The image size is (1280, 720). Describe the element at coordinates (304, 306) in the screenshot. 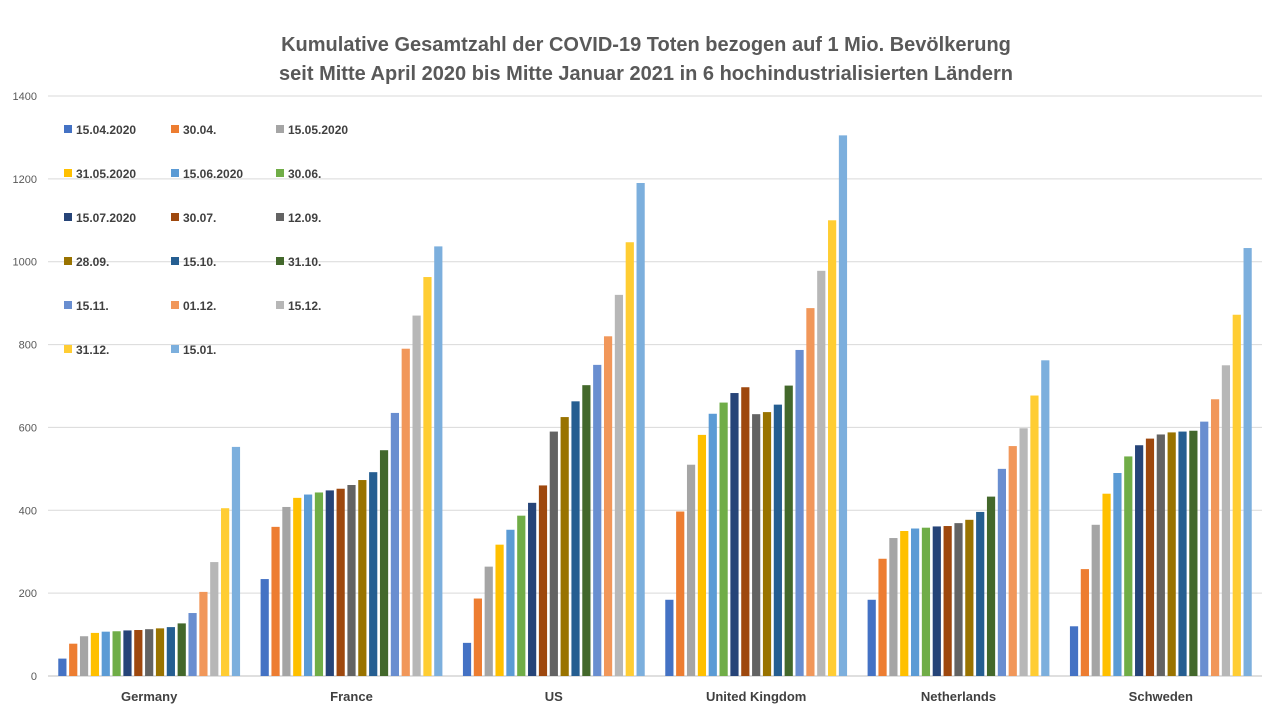

I see `legend-label: 15.12.` at that location.